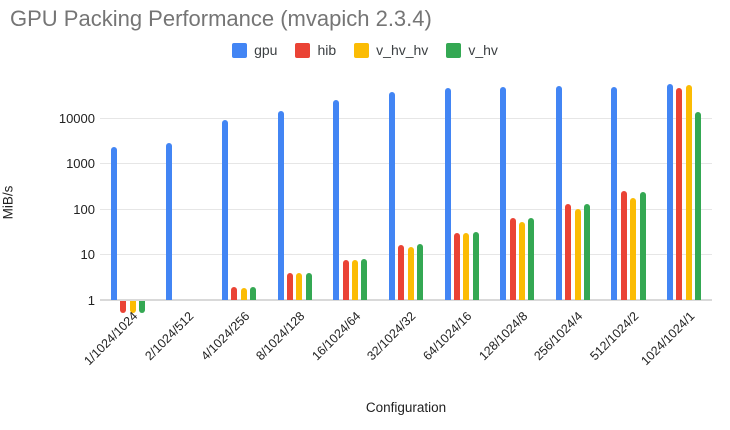  What do you see at coordinates (111, 339) in the screenshot?
I see `x-tick-label: 1/1024/1024` at bounding box center [111, 339].